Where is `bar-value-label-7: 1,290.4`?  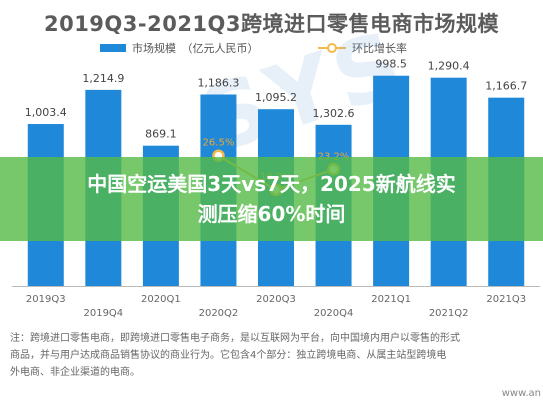
bar-value-label-7: 1,290.4 is located at coordinates (449, 66).